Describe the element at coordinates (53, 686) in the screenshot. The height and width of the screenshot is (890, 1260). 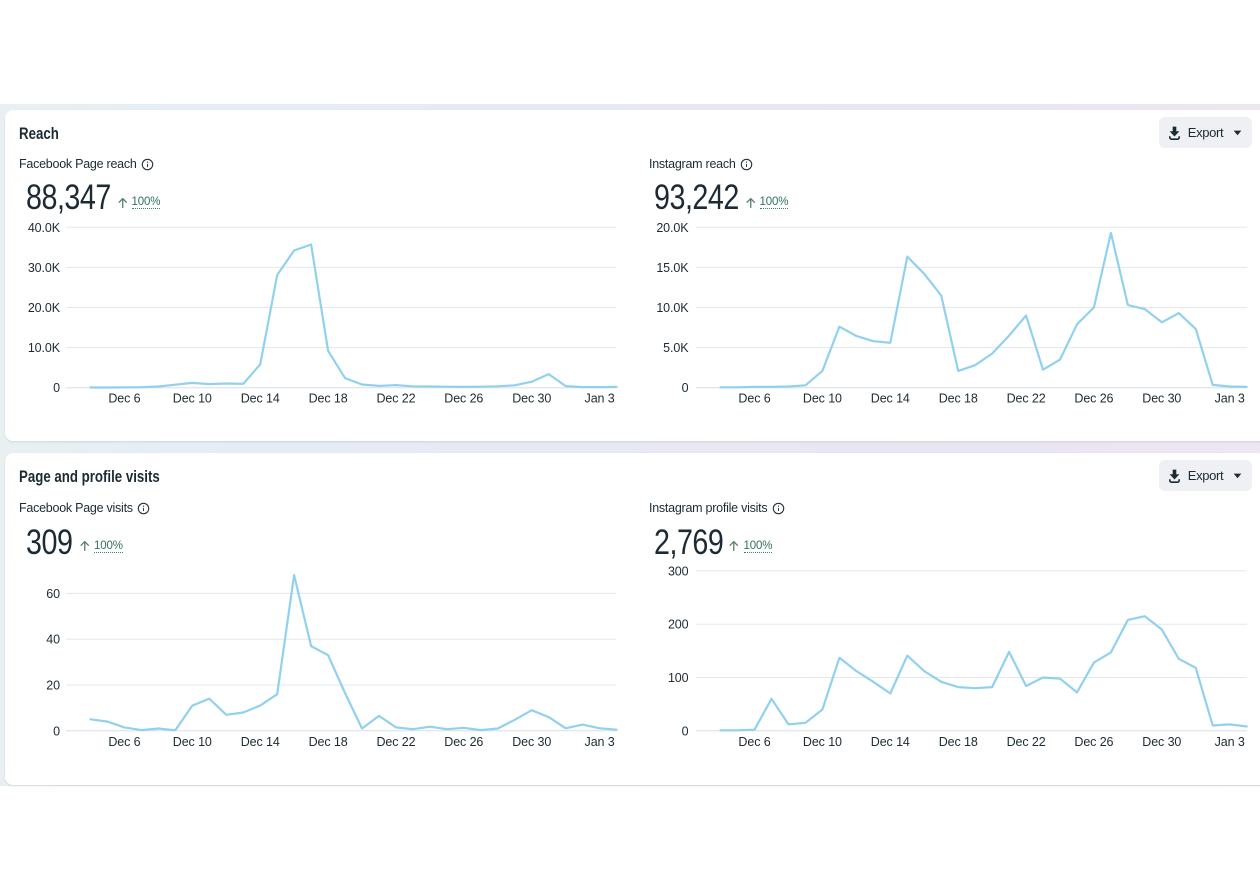
I see `svg-text: 20` at that location.